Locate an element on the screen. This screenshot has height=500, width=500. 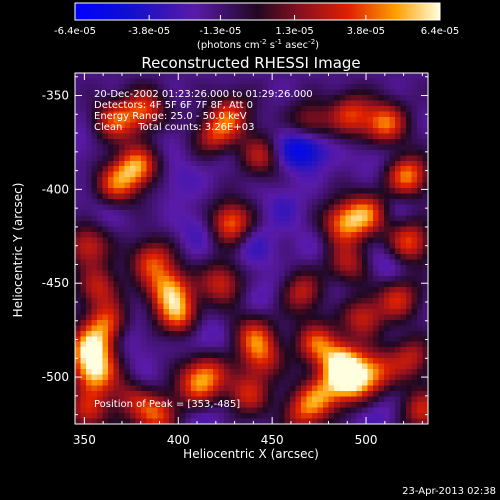
x-tick-label: 500 is located at coordinates (366, 440).